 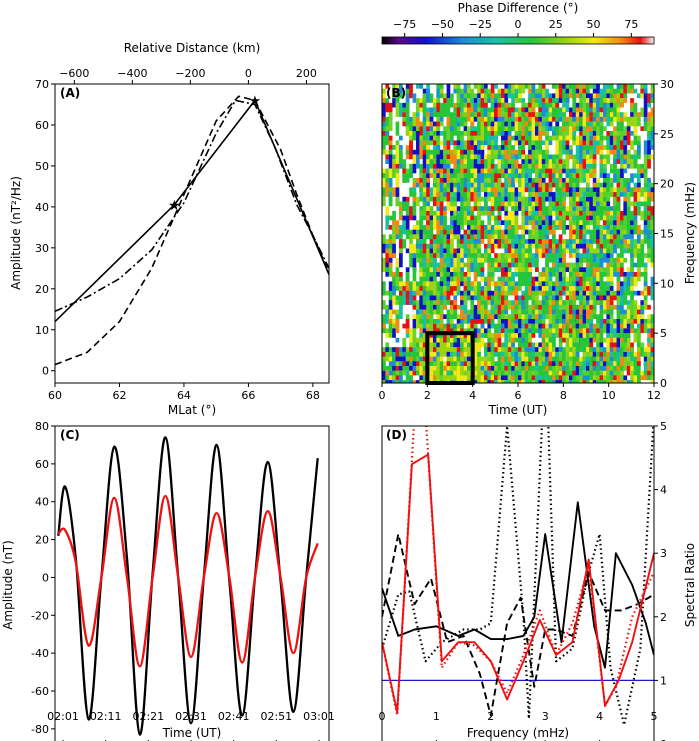 I want to click on panel-c-xtick-label: 02:11, so click(x=106, y=716).